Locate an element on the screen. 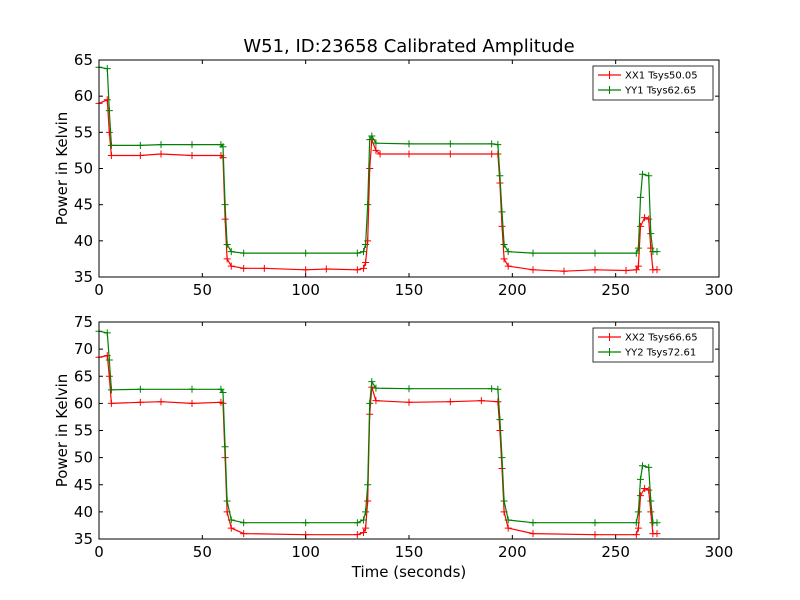  legend-label: XX1 Tsys50.05 is located at coordinates (661, 76).